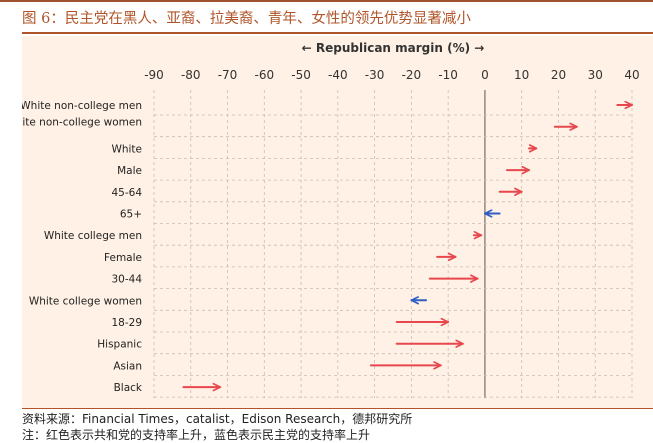  Describe the element at coordinates (126, 149) in the screenshot. I see `row-label: White` at that location.